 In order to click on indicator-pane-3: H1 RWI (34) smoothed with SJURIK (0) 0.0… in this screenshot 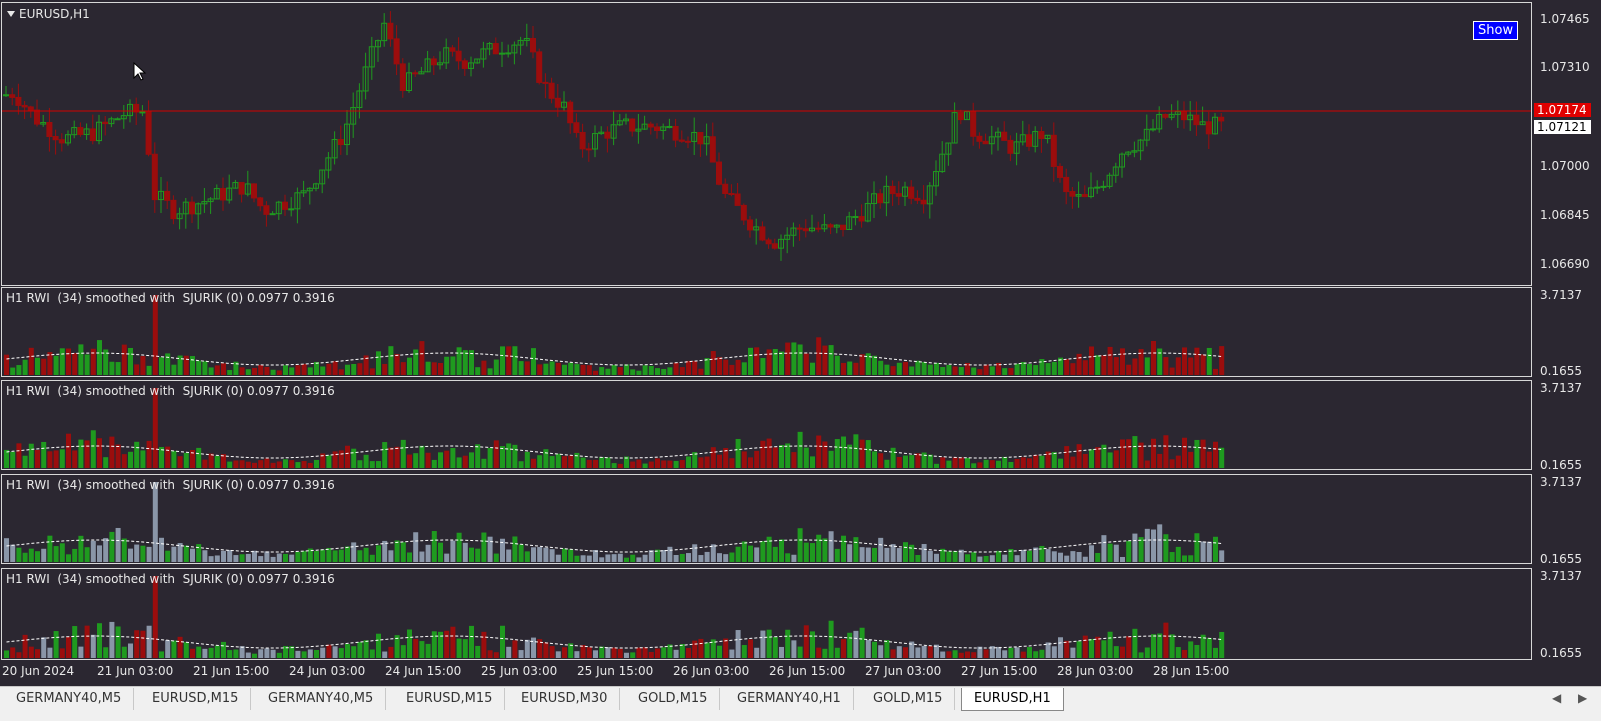, I will do `click(766, 519)`.